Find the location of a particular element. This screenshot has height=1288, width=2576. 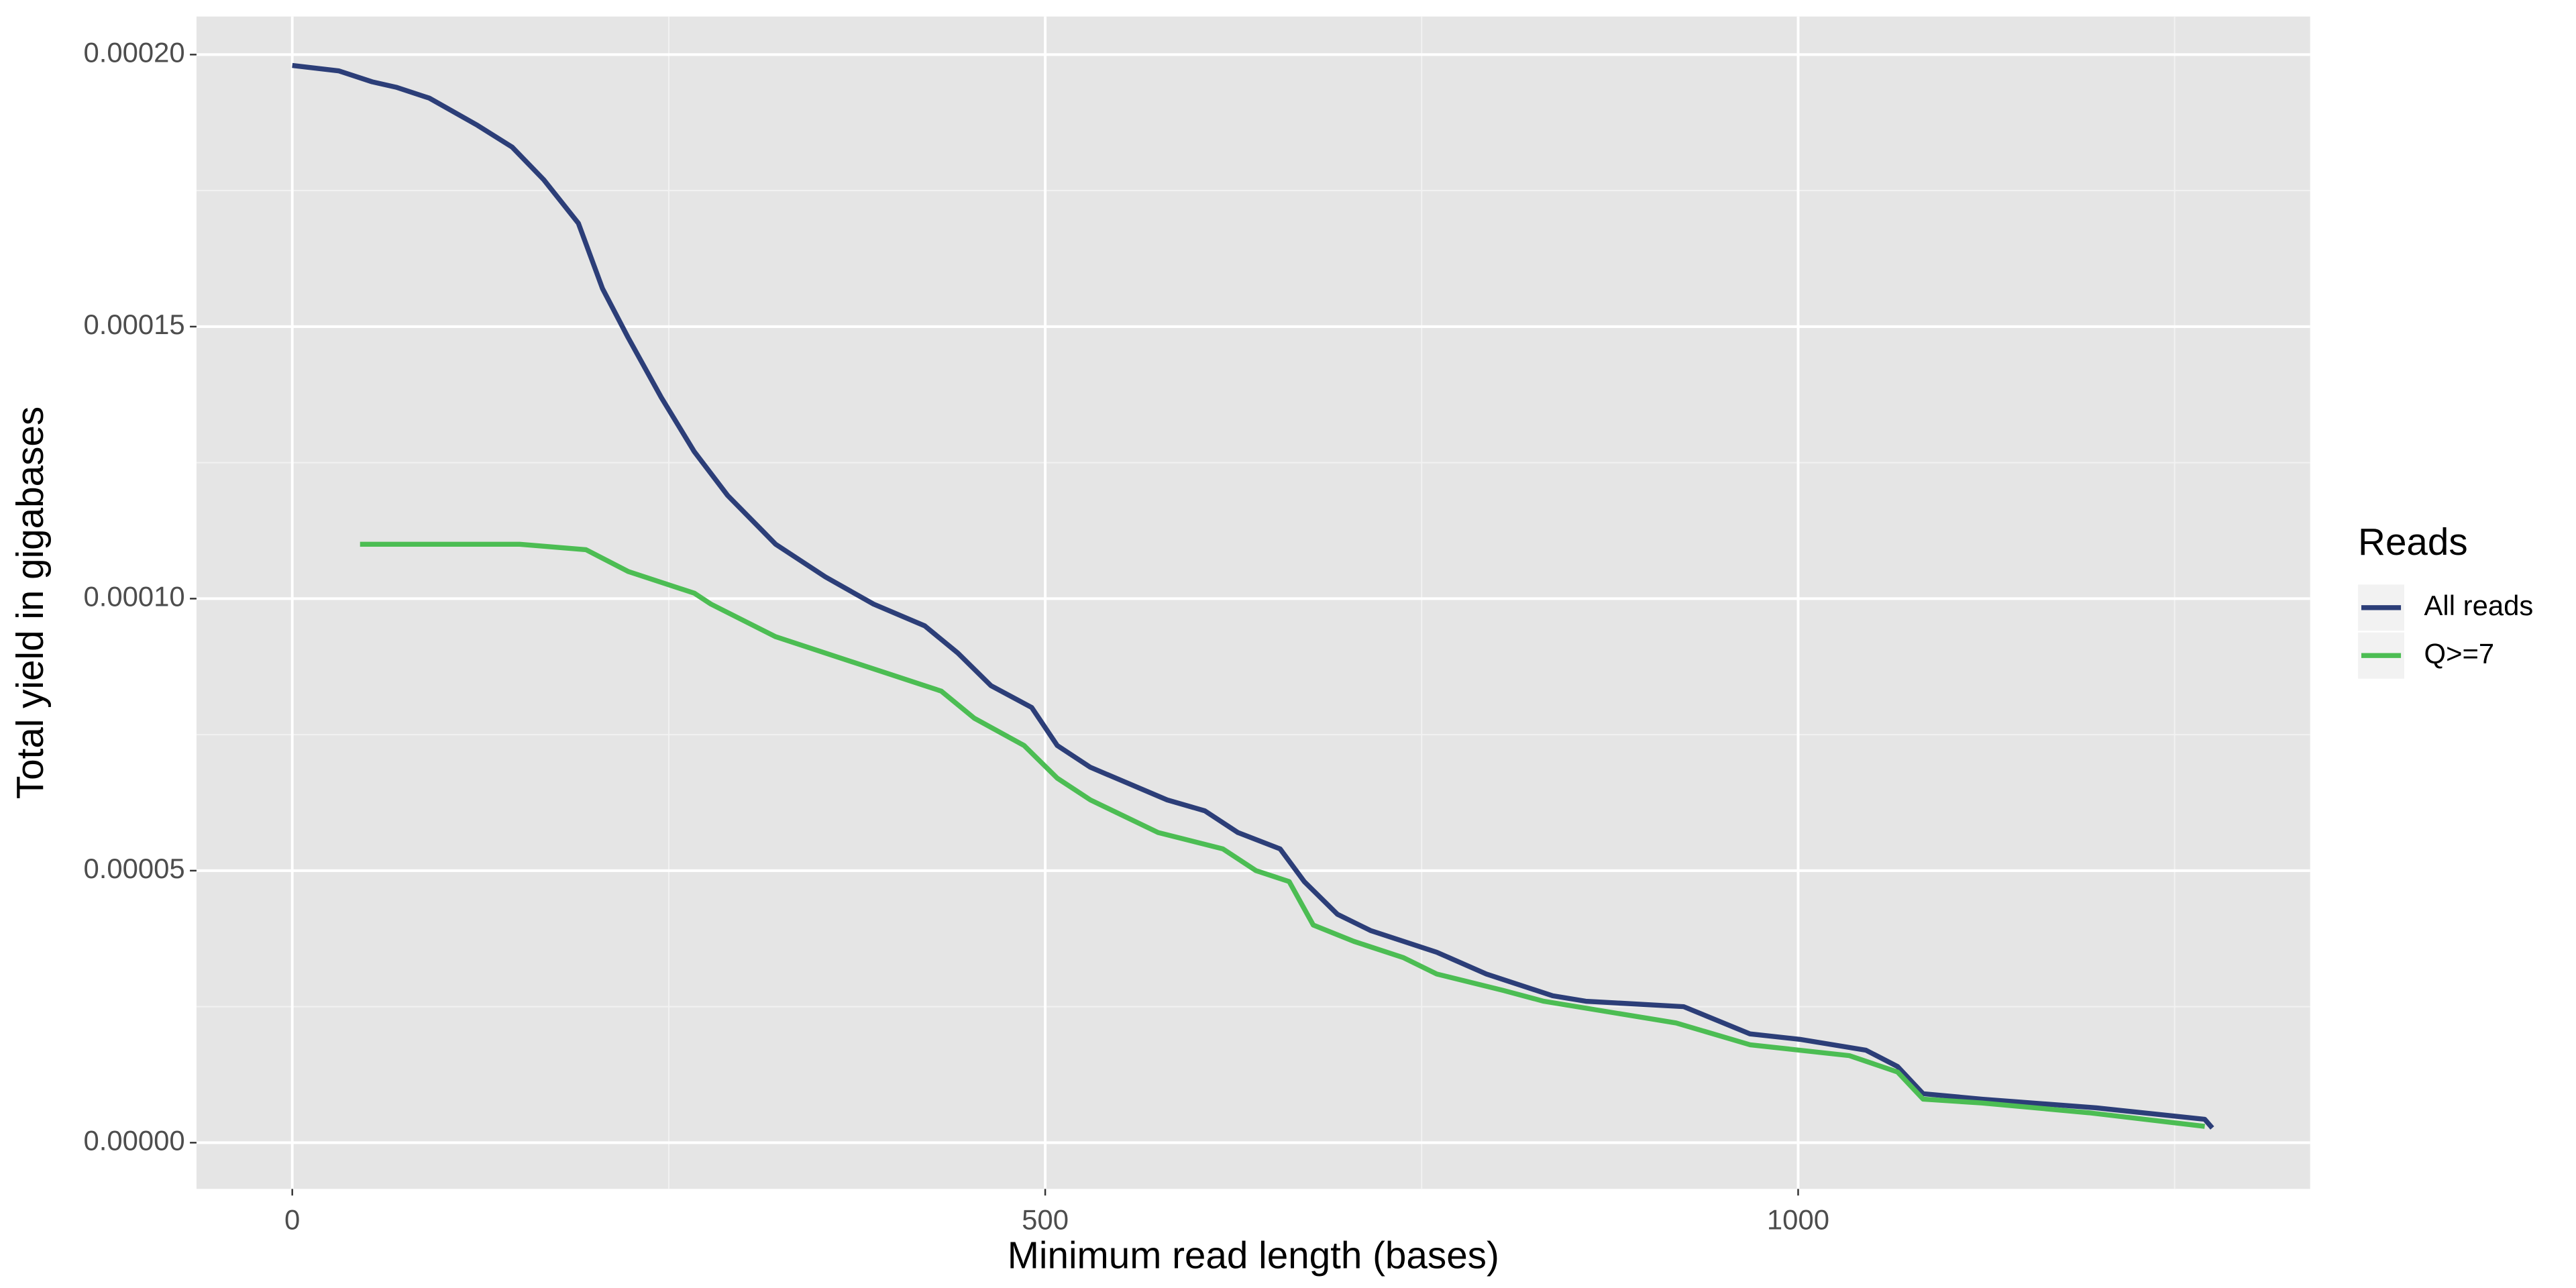

y-axis-title: Total yield in gigabases is located at coordinates (30, 603).